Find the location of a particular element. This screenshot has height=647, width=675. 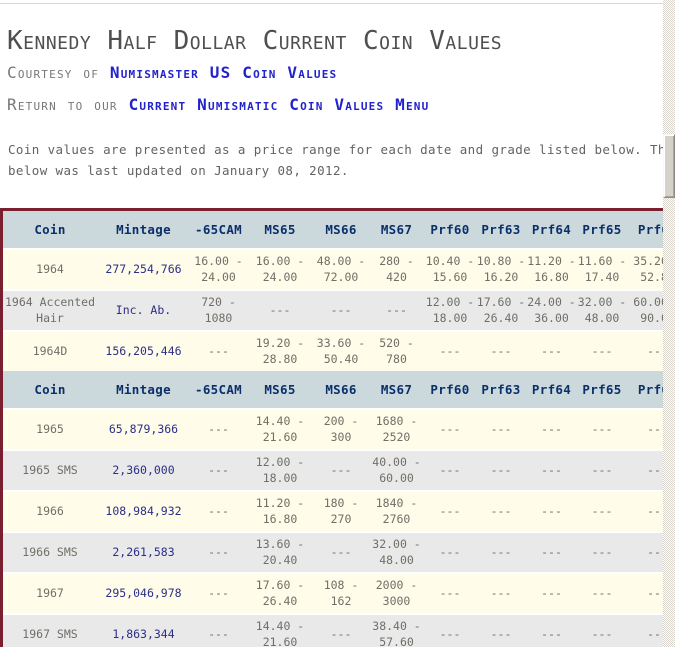

value-cell: 14.40 - 21.60 is located at coordinates (280, 630).